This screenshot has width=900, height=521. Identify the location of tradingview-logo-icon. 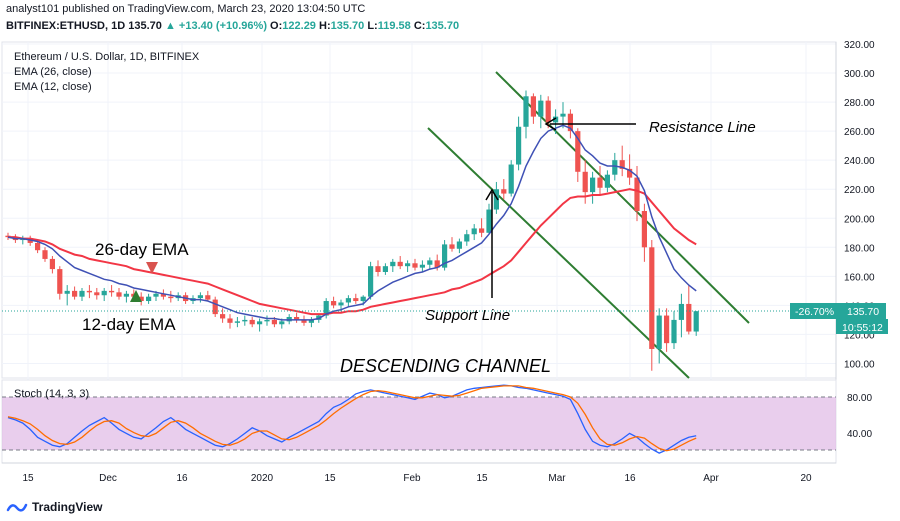
(17, 507).